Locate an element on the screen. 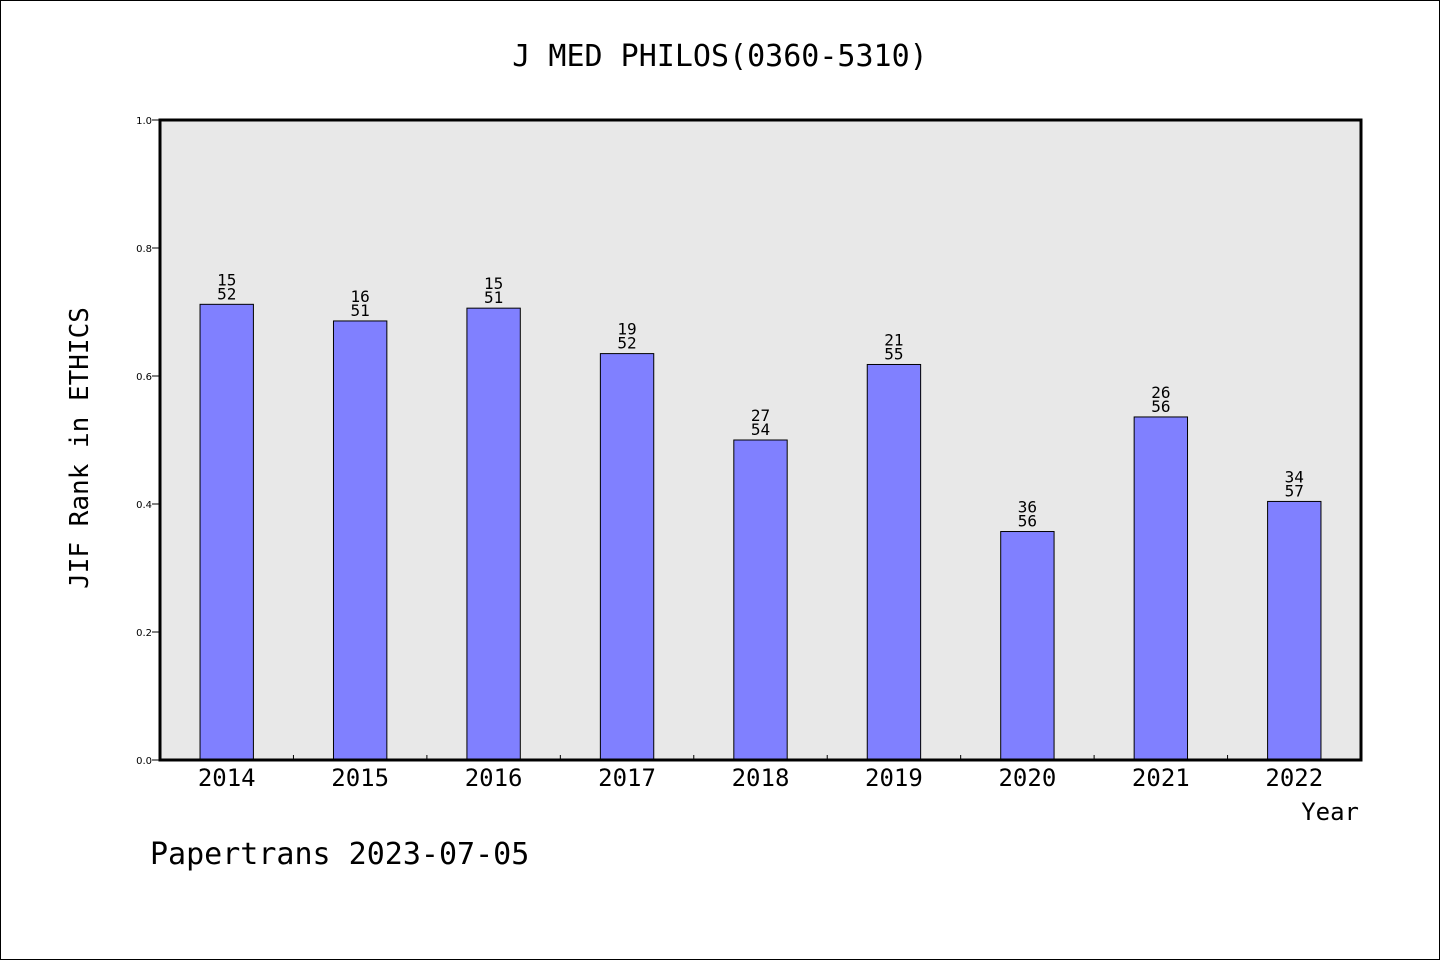 This screenshot has height=960, width=1440. x-tick-label: 2014 is located at coordinates (227, 778).